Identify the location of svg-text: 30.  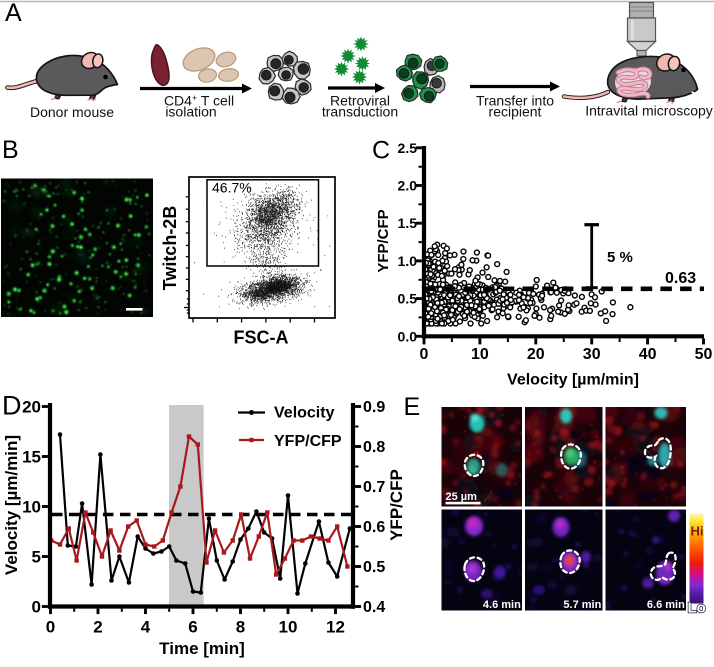
(592, 354).